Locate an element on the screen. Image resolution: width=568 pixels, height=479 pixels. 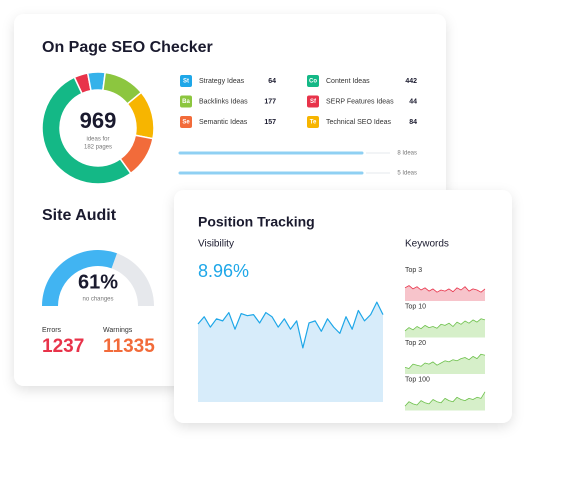
keyword-label: Top 3 is located at coordinates (413, 270).